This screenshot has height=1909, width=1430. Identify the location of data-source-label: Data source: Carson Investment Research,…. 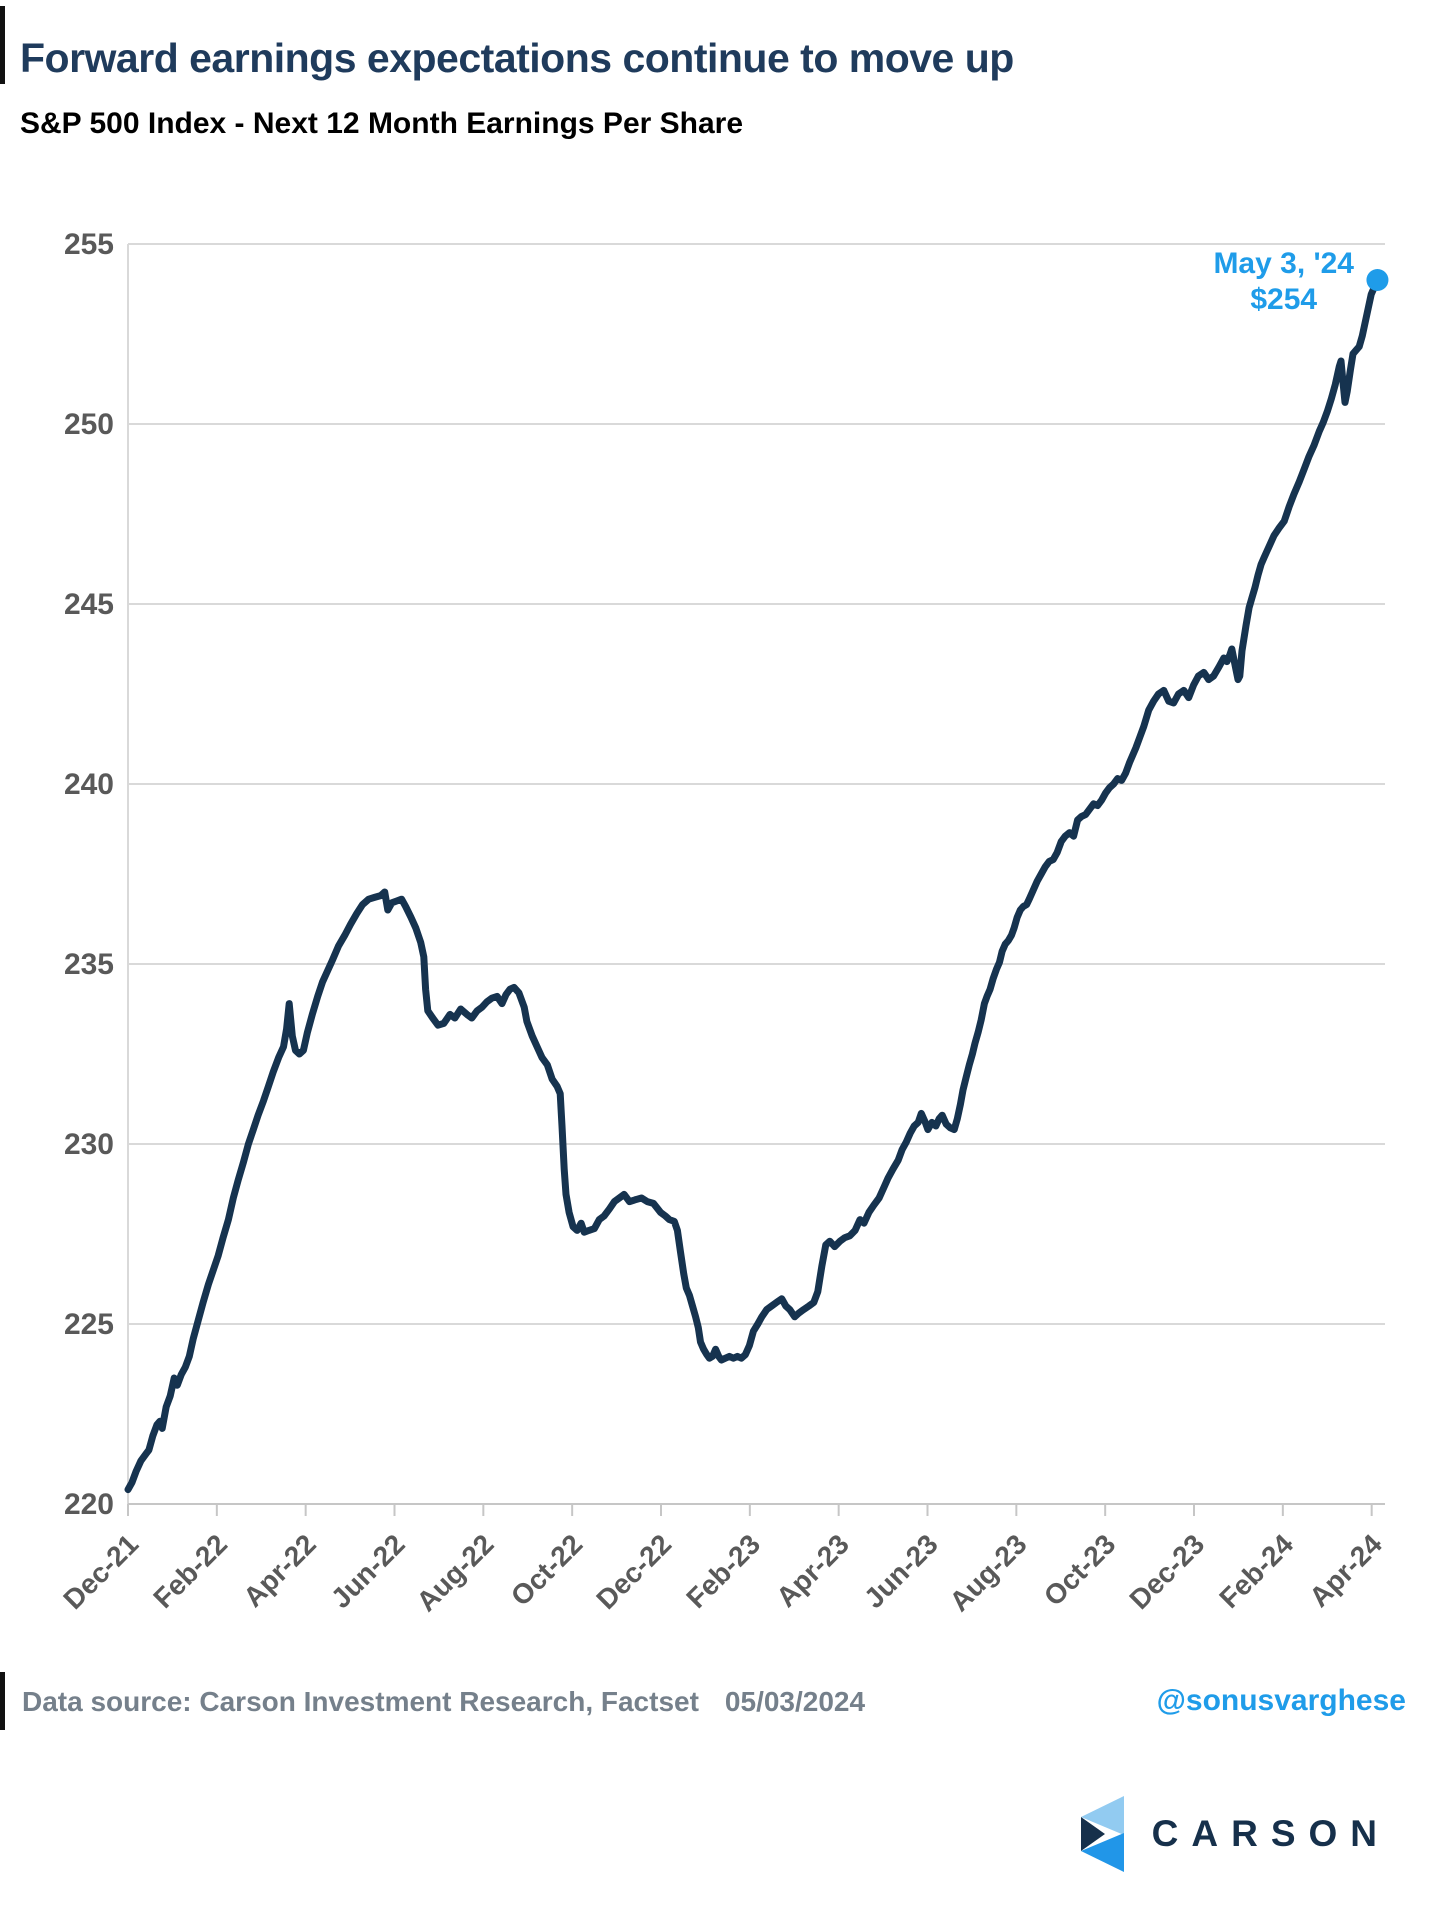
(360, 1701).